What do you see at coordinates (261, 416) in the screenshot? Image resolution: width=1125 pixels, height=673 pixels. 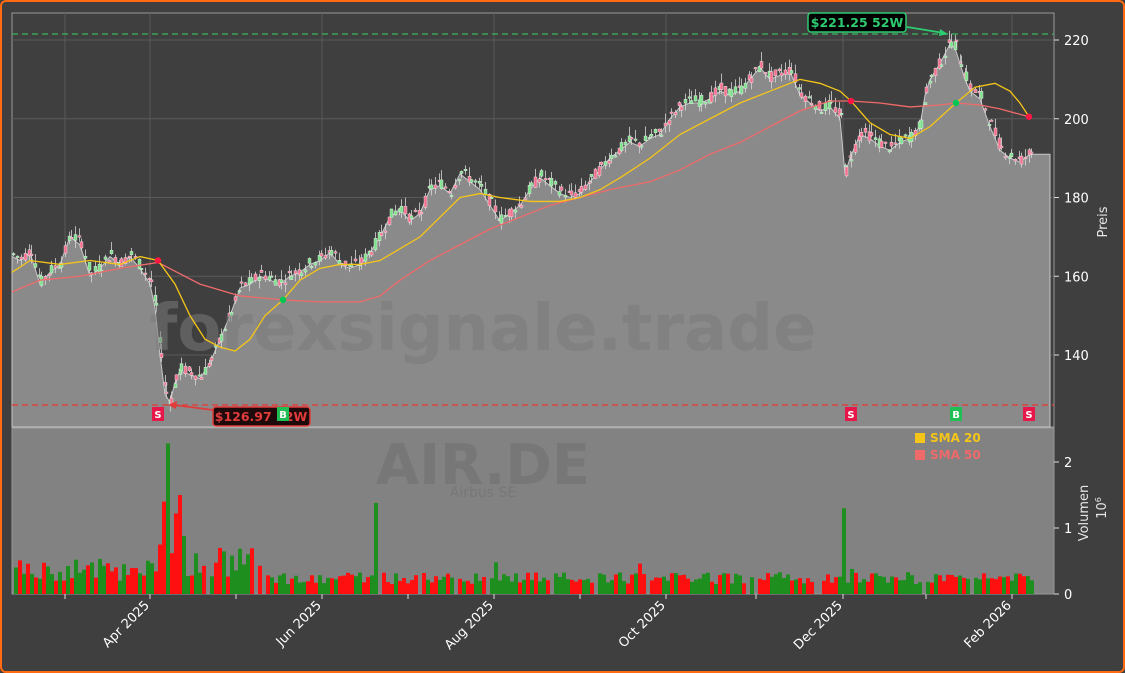 I see `low-52w-label: $126.97 52W` at bounding box center [261, 416].